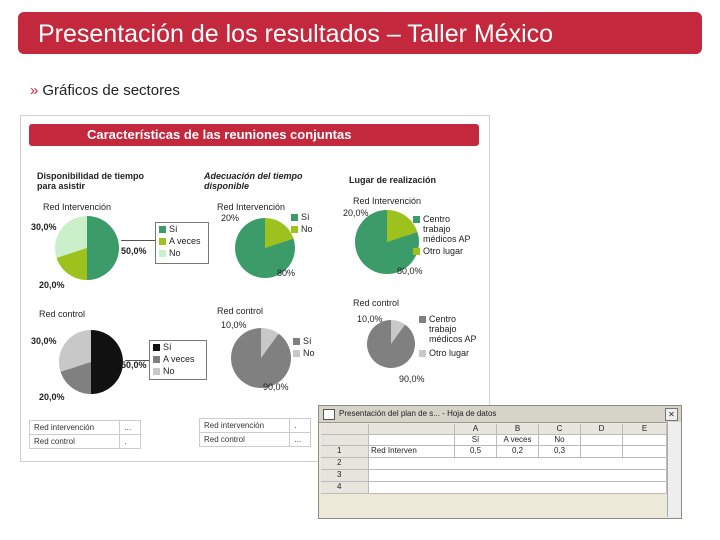 The height and width of the screenshot is (540, 720). What do you see at coordinates (230, 218) in the screenshot?
I see `pie-label: 20%` at bounding box center [230, 218].